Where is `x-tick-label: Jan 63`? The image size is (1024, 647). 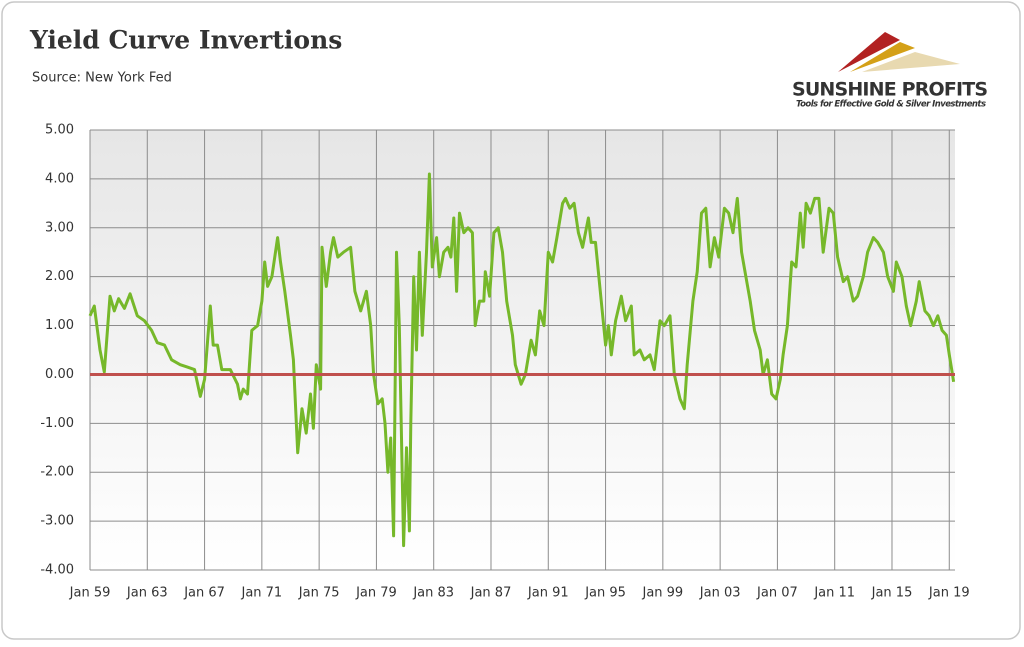 x-tick-label: Jan 63 is located at coordinates (147, 593).